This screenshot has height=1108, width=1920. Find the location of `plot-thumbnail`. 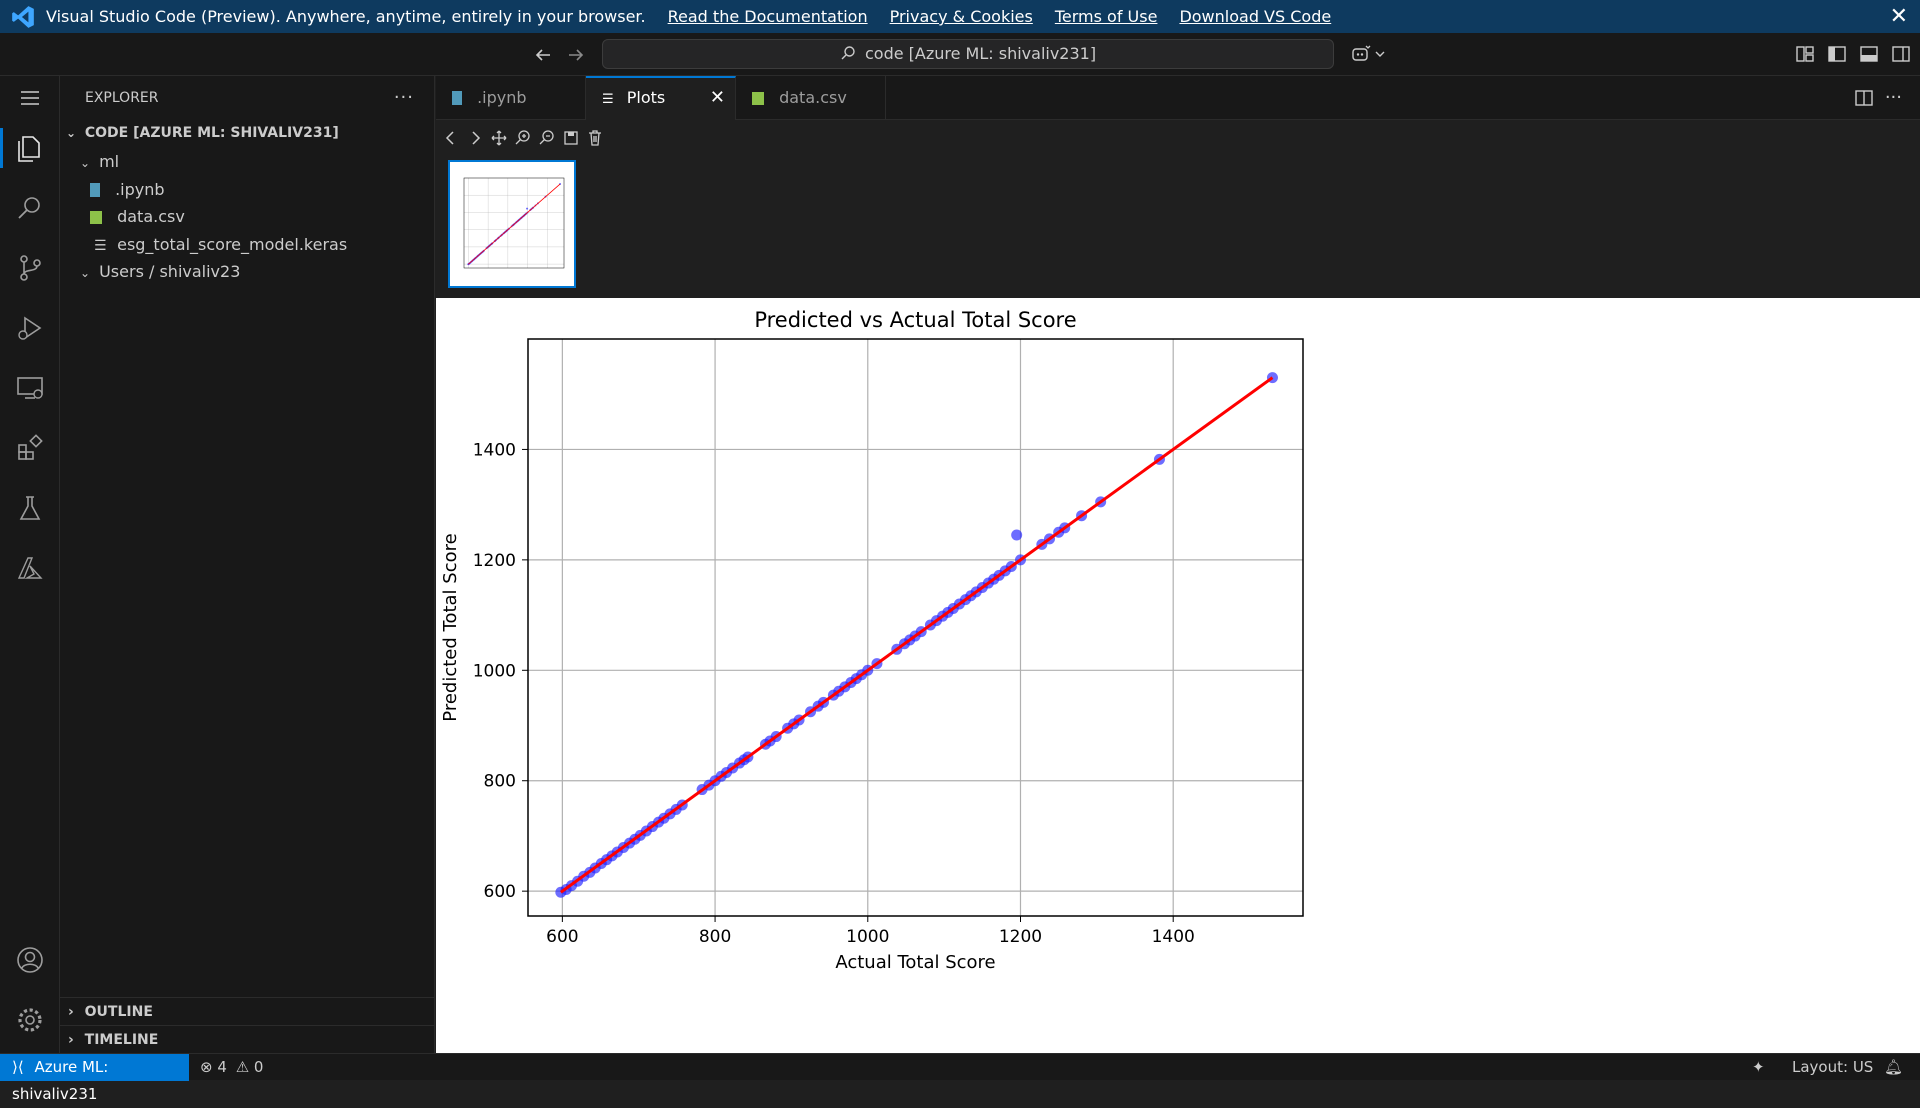

plot-thumbnail is located at coordinates (512, 224).